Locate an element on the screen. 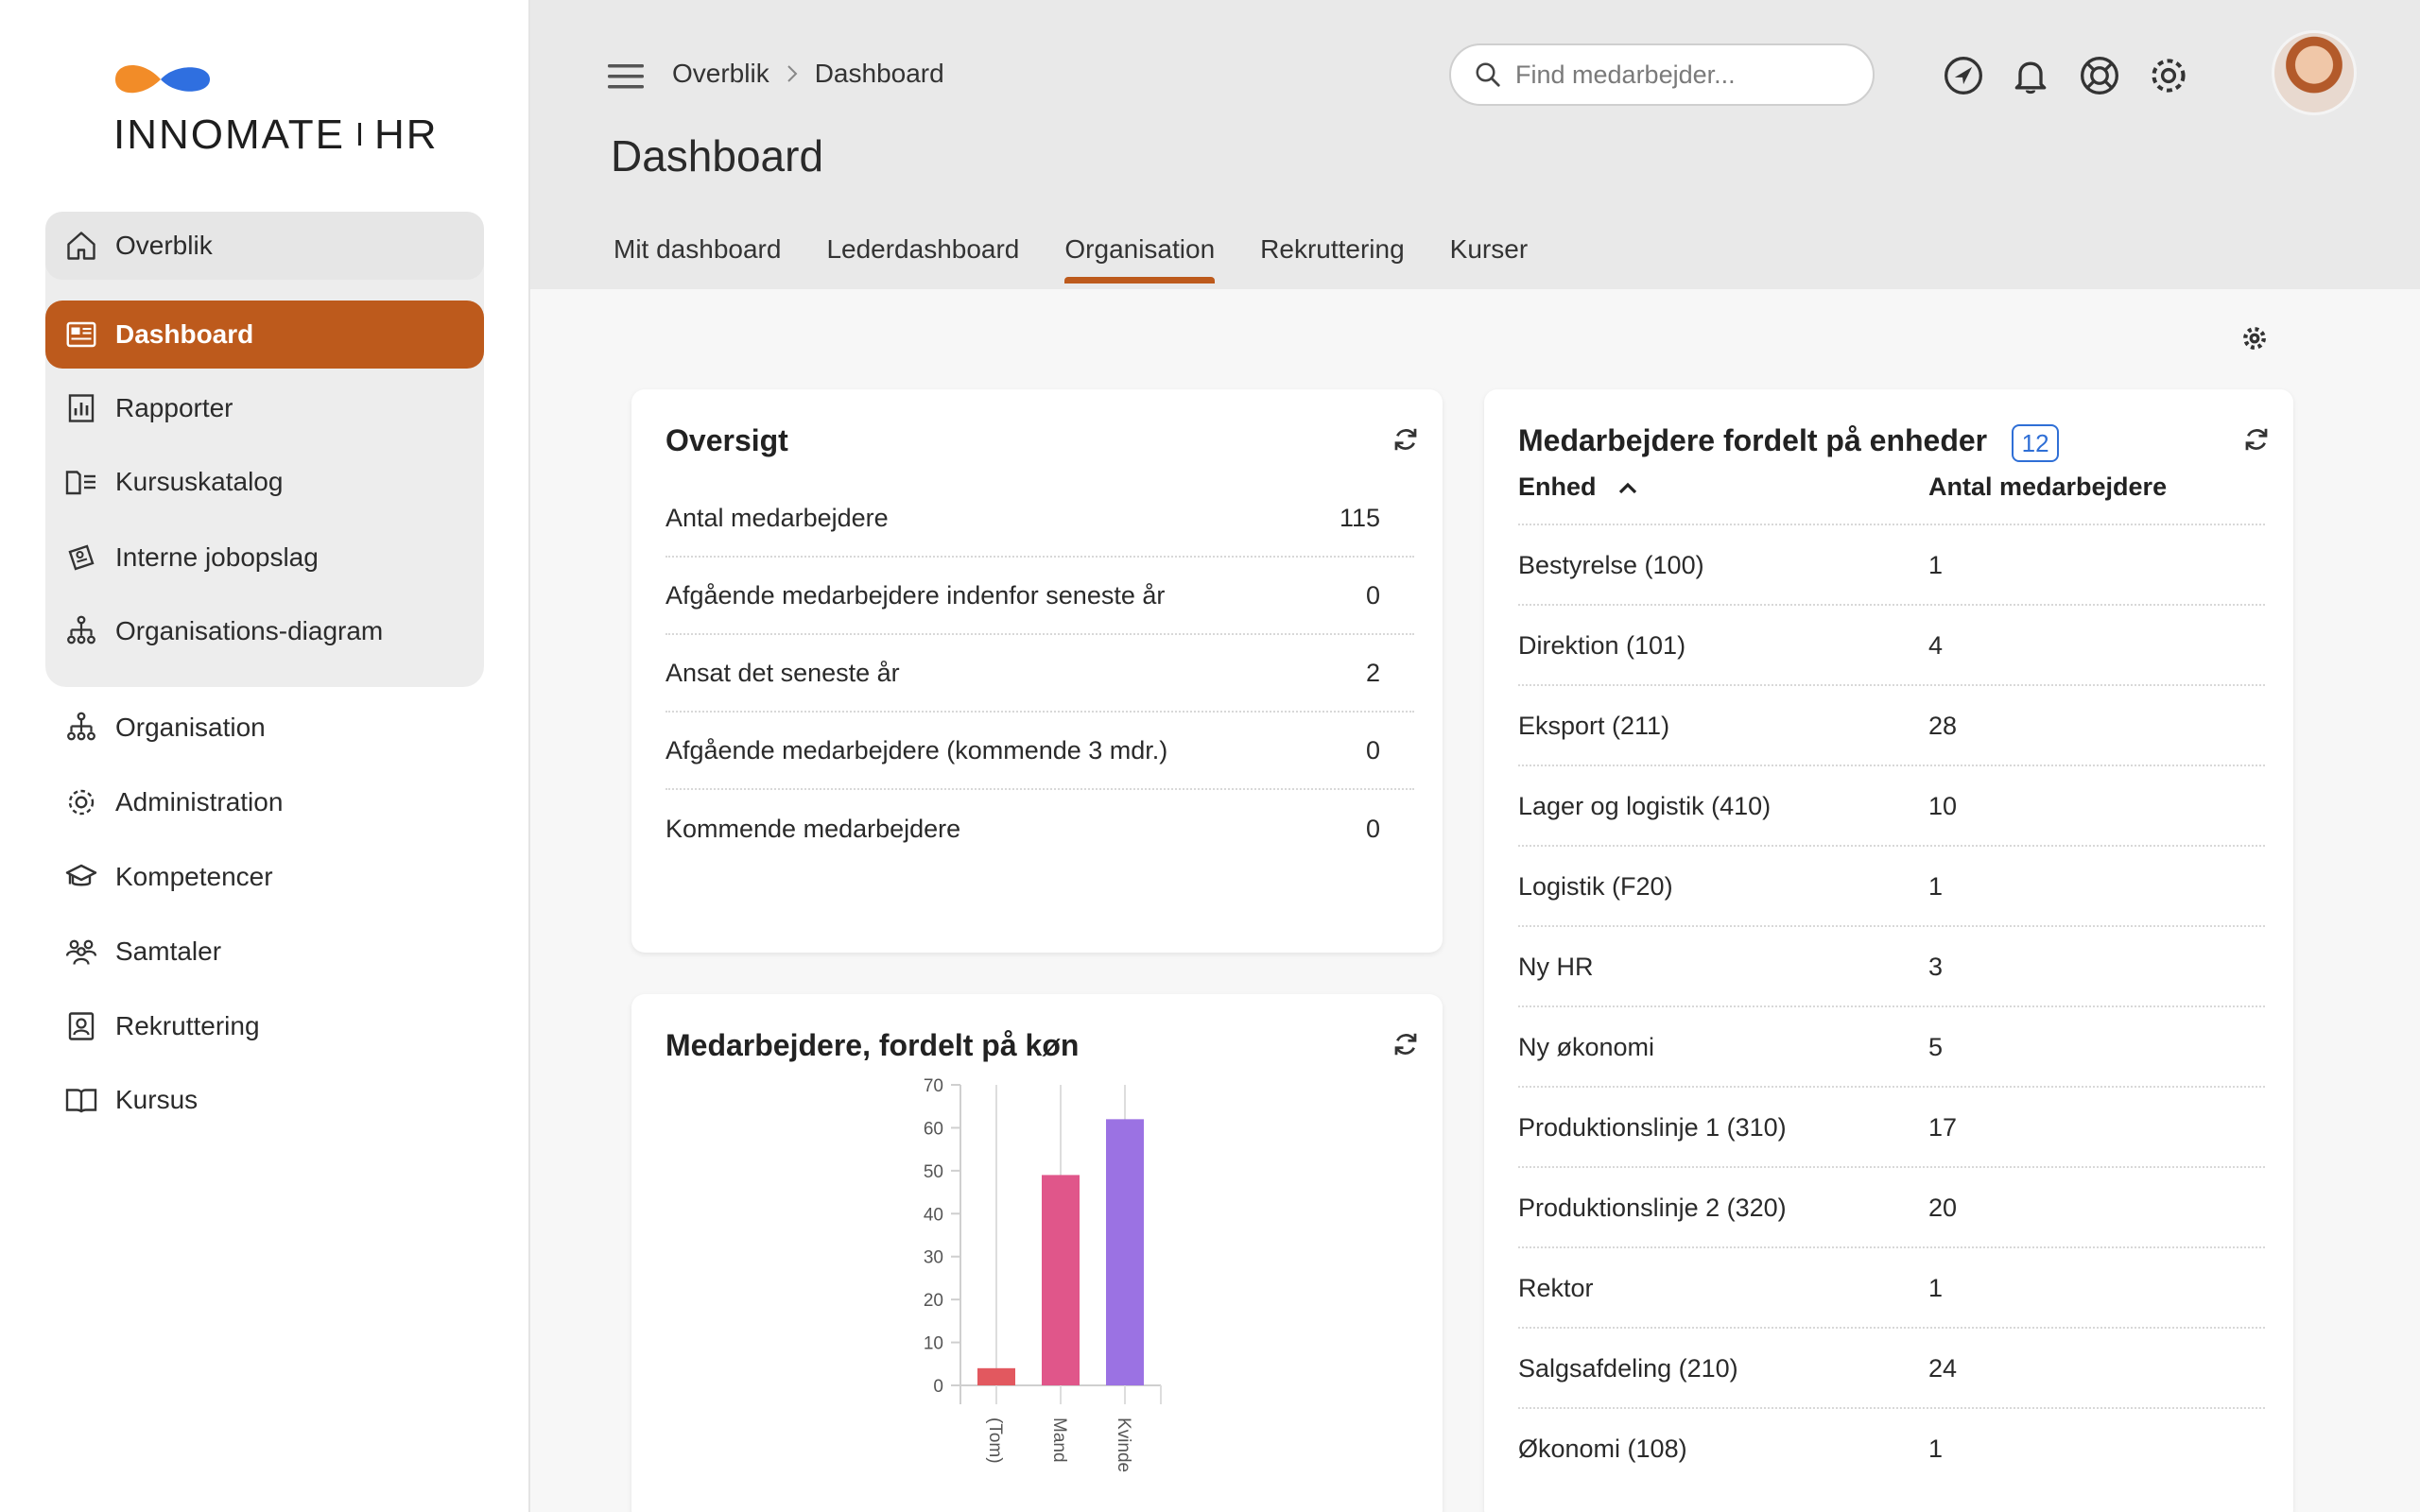 This screenshot has height=1512, width=2420. tab-organisation: Organisation is located at coordinates (1139, 259).